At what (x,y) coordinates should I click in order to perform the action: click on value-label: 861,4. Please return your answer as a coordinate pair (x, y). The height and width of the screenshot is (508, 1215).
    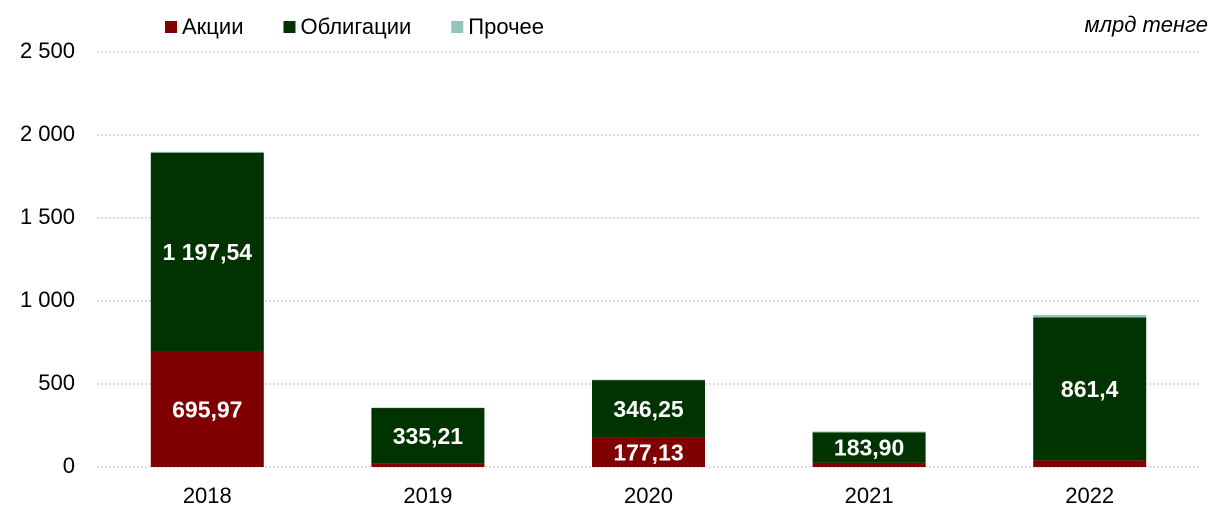
    Looking at the image, I should click on (1090, 389).